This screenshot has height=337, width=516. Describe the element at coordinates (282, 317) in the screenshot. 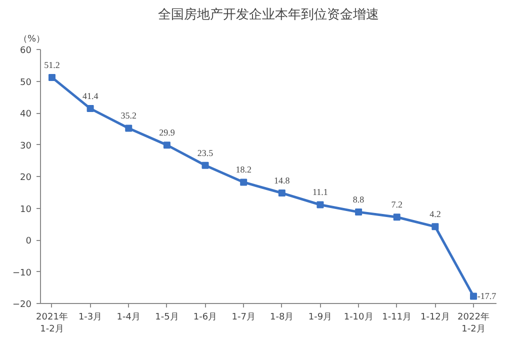

I see `x-tick-label: 1-8月` at that location.